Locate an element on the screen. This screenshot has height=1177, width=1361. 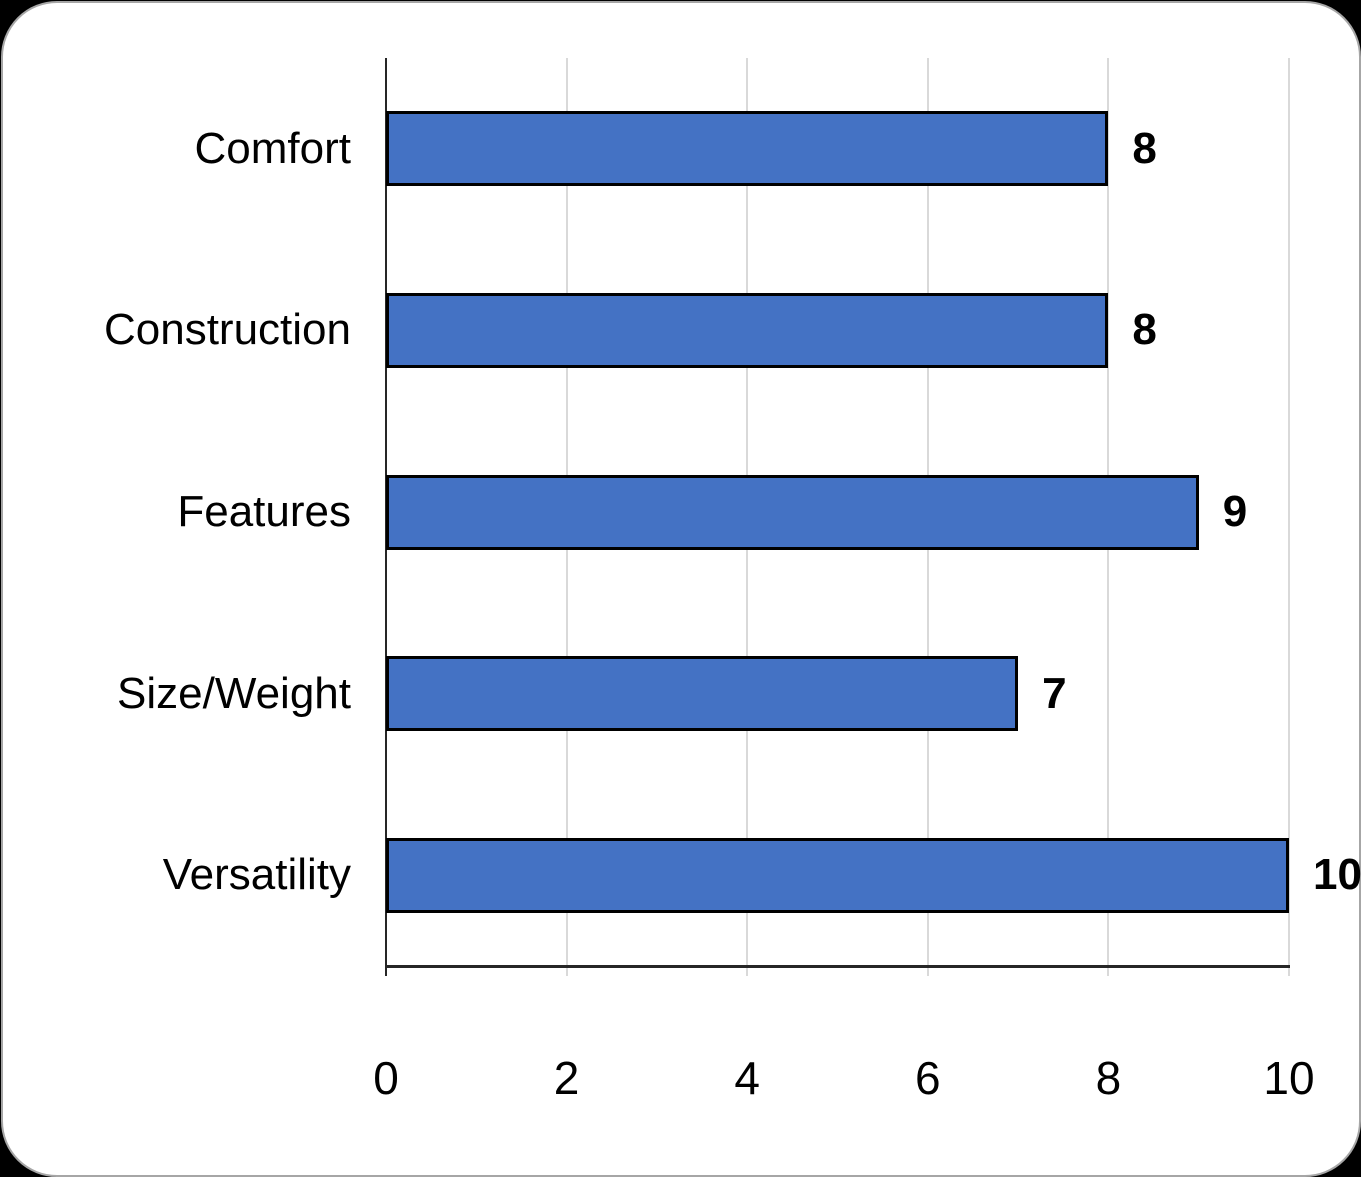
gridline is located at coordinates (1289, 517).